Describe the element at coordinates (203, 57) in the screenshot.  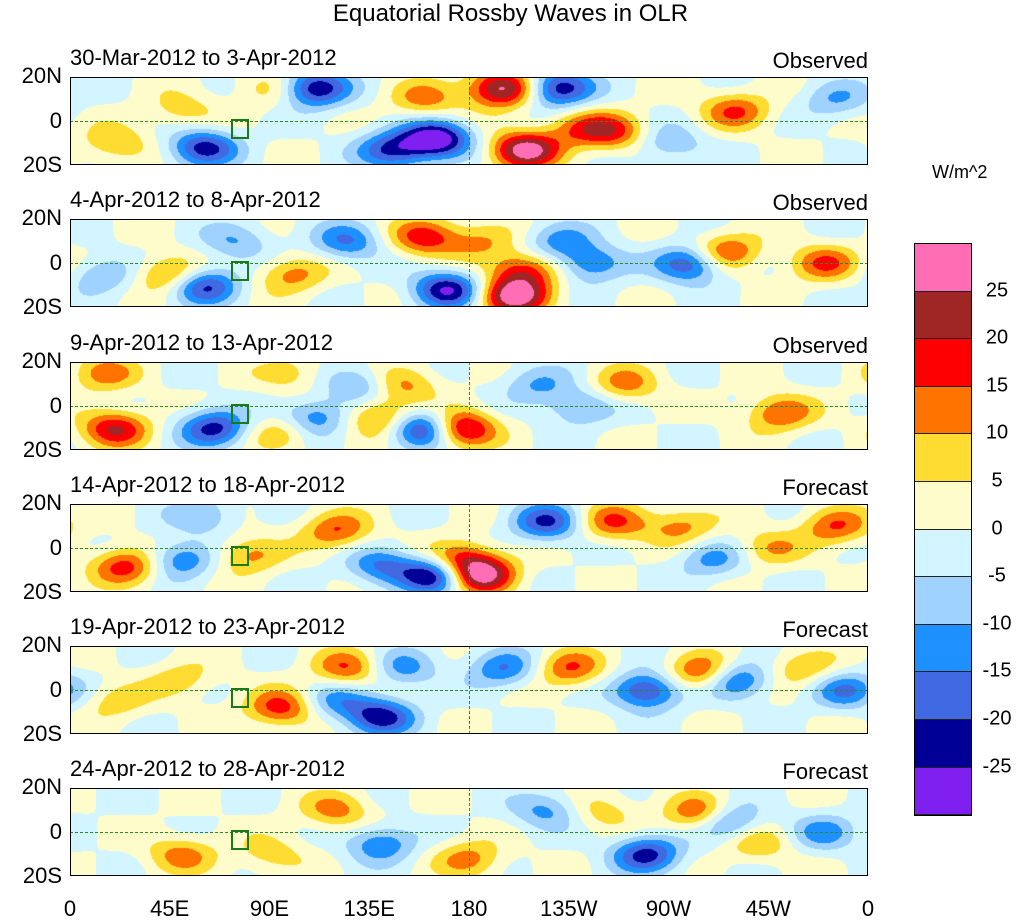
I see `date-range: 30-Mar-2012 to 3-Apr-2012` at that location.